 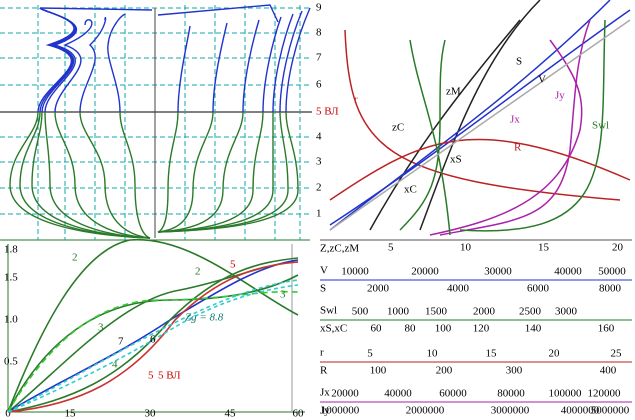 I want to click on scale-tick-label: 5, so click(x=370, y=354).